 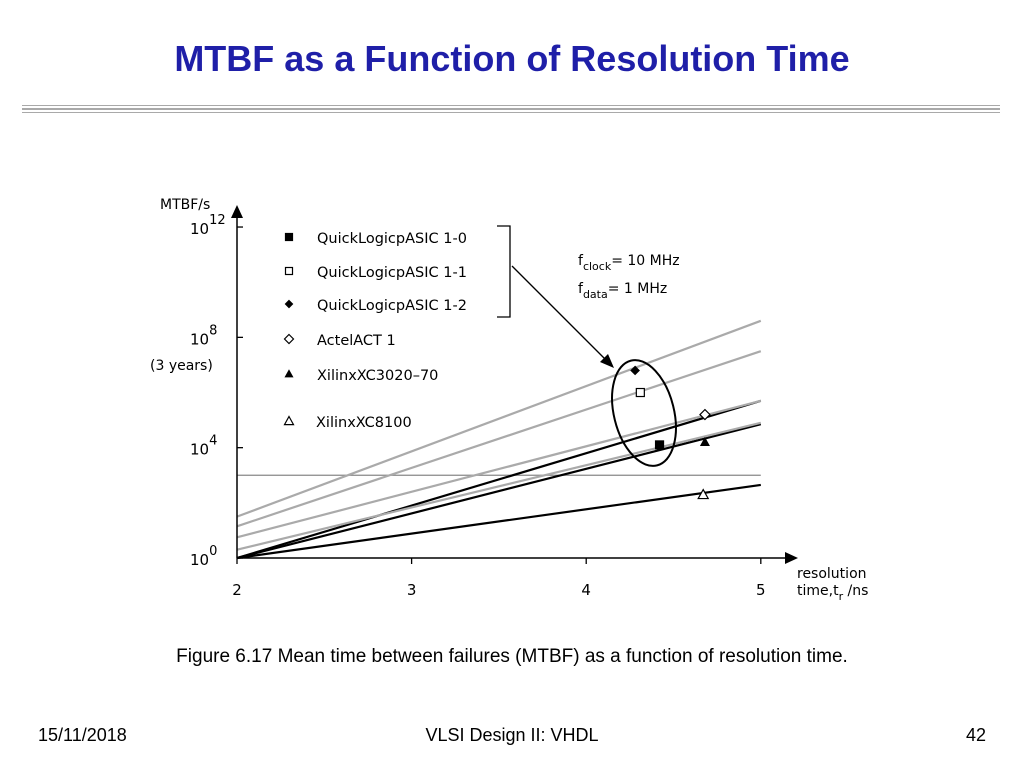 I want to click on y-tick-label-1e4: 10⁴, so click(x=203, y=446).